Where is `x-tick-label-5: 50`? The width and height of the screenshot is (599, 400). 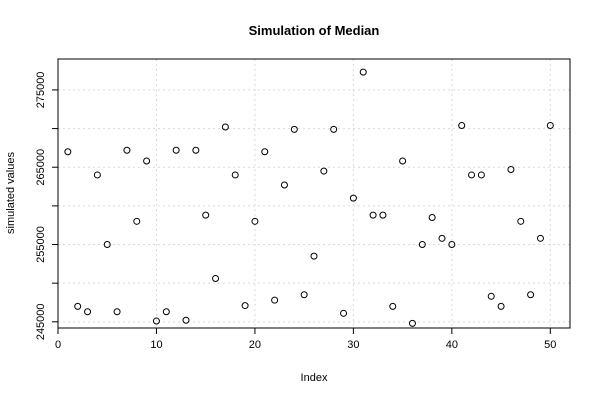 x-tick-label-5: 50 is located at coordinates (550, 345).